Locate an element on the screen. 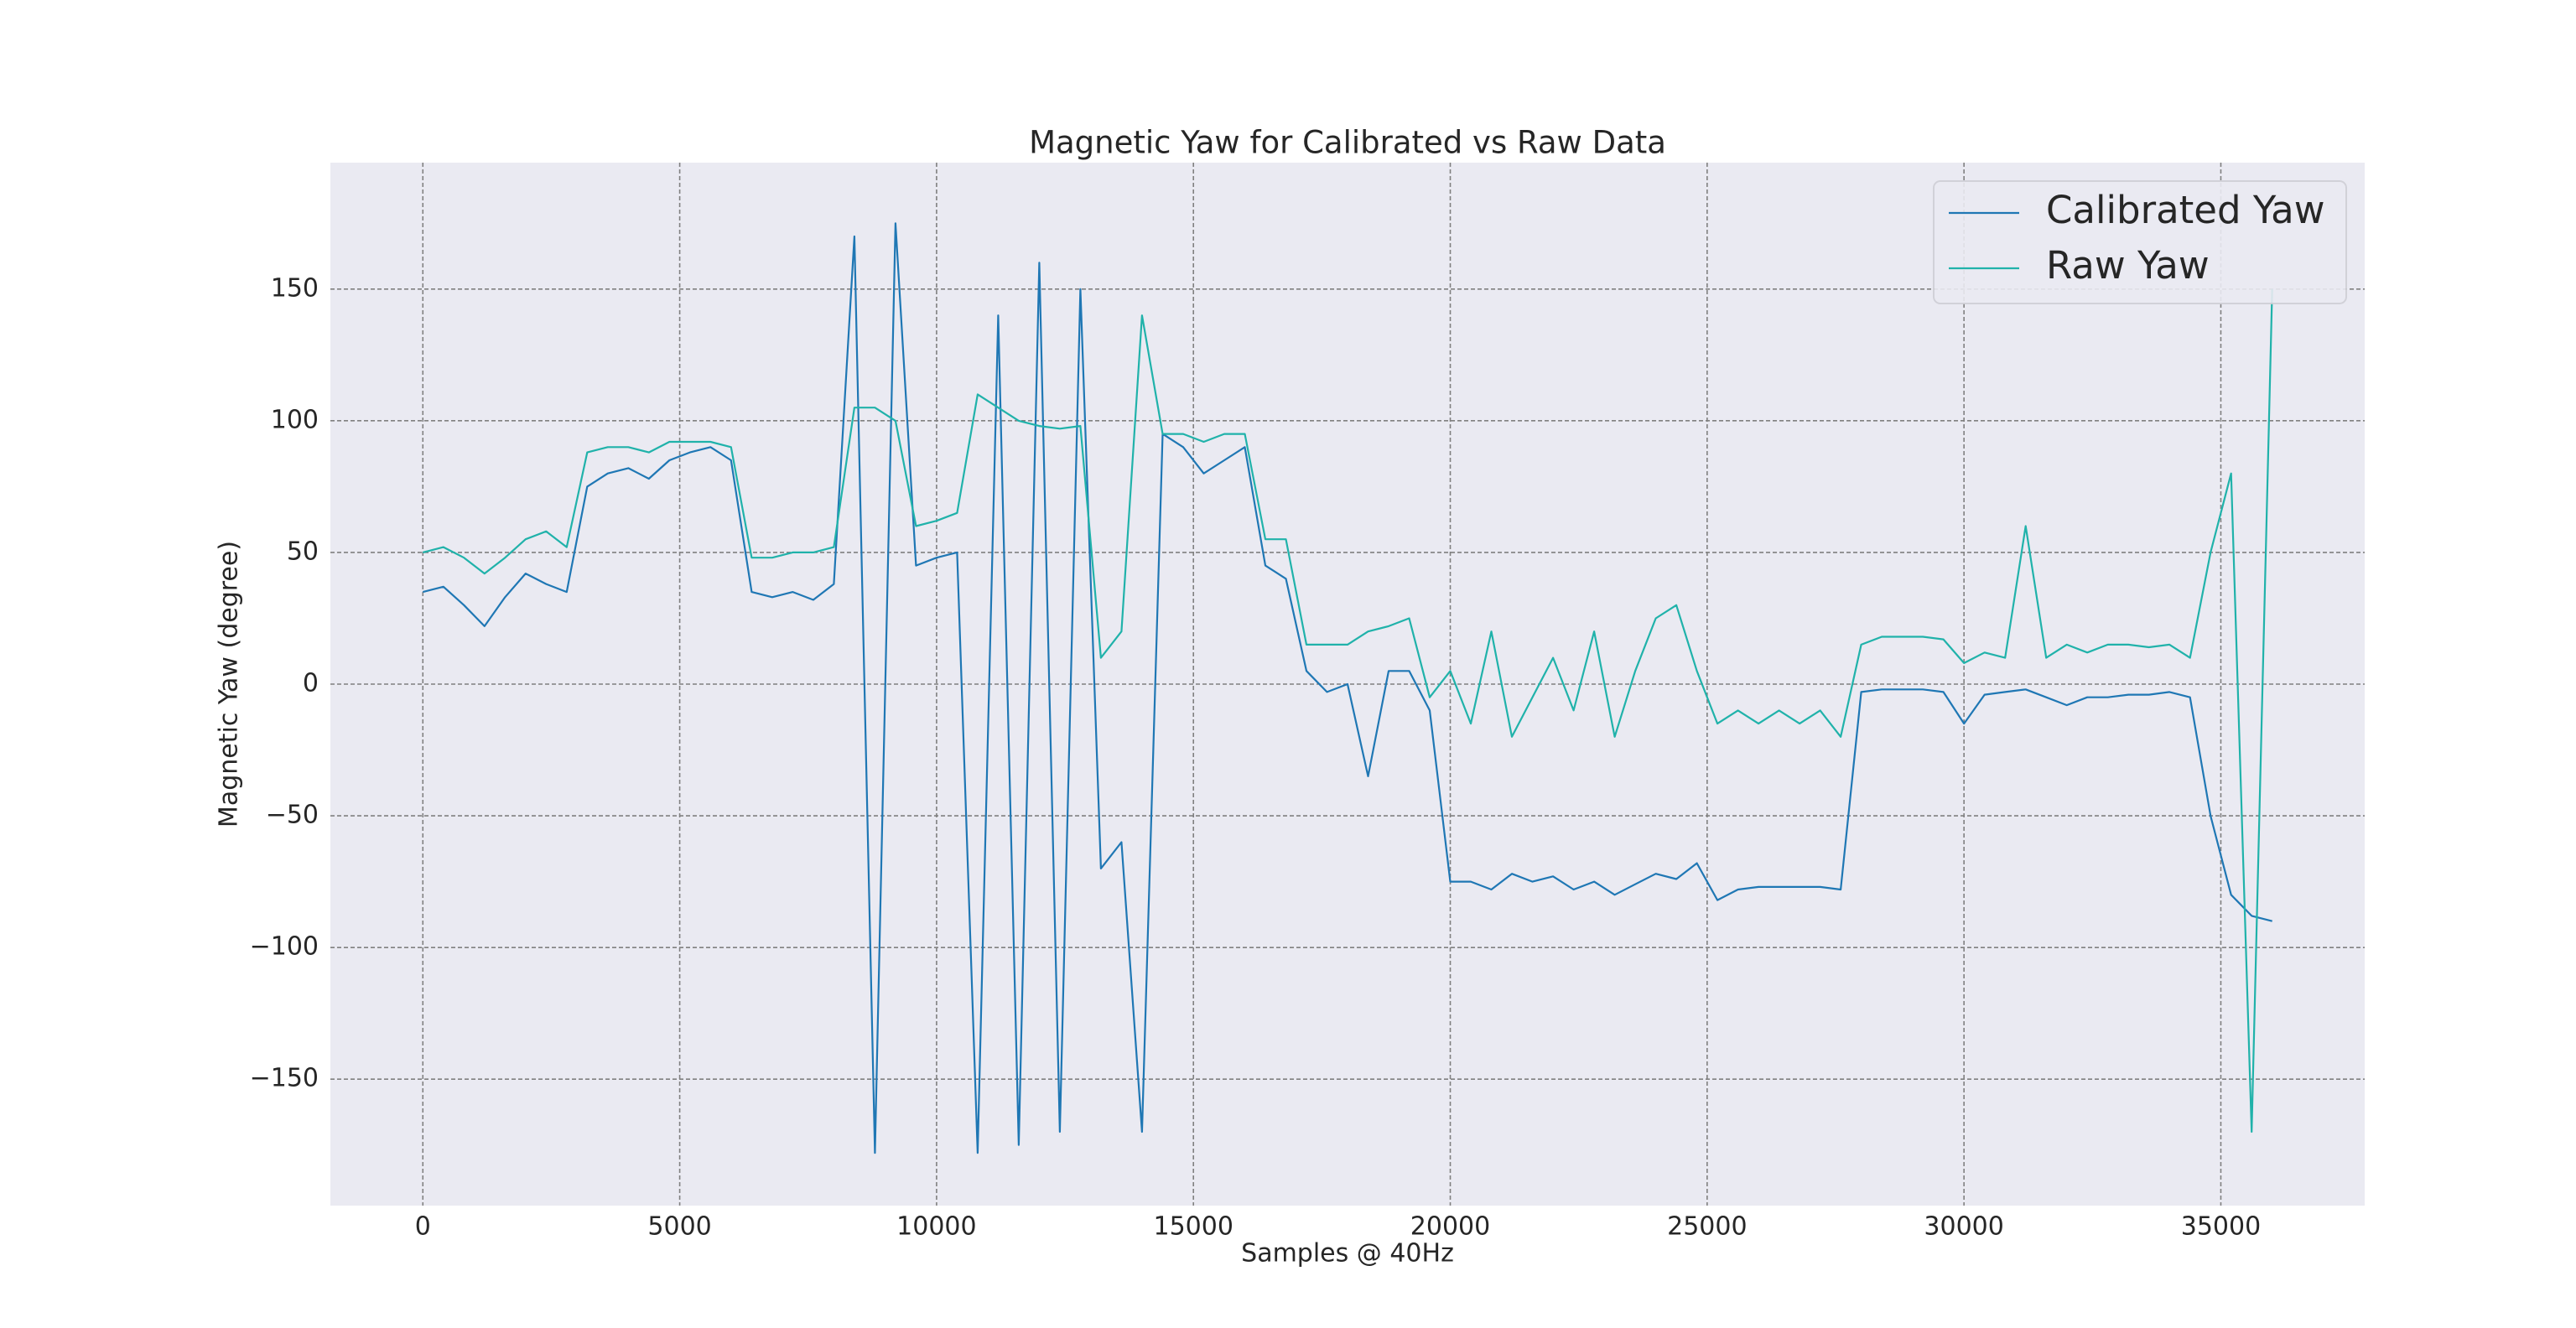  legend-label: Calibrated Yaw is located at coordinates (2185, 210).